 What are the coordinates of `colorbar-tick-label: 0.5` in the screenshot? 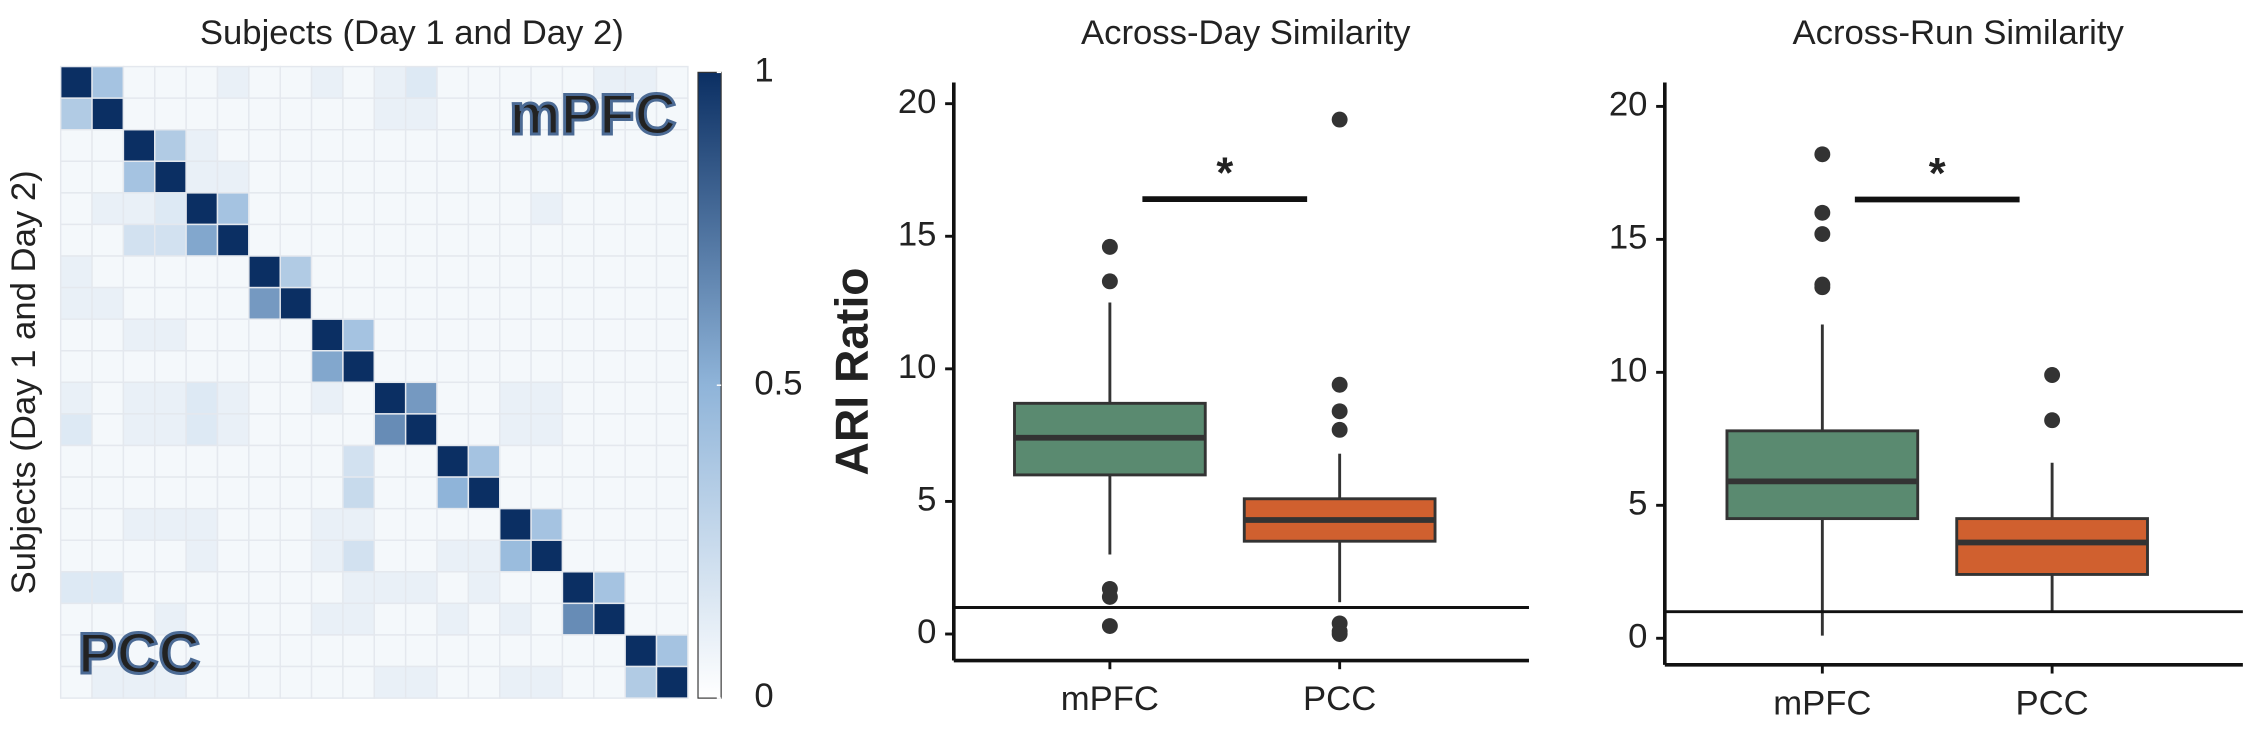 It's located at (778, 383).